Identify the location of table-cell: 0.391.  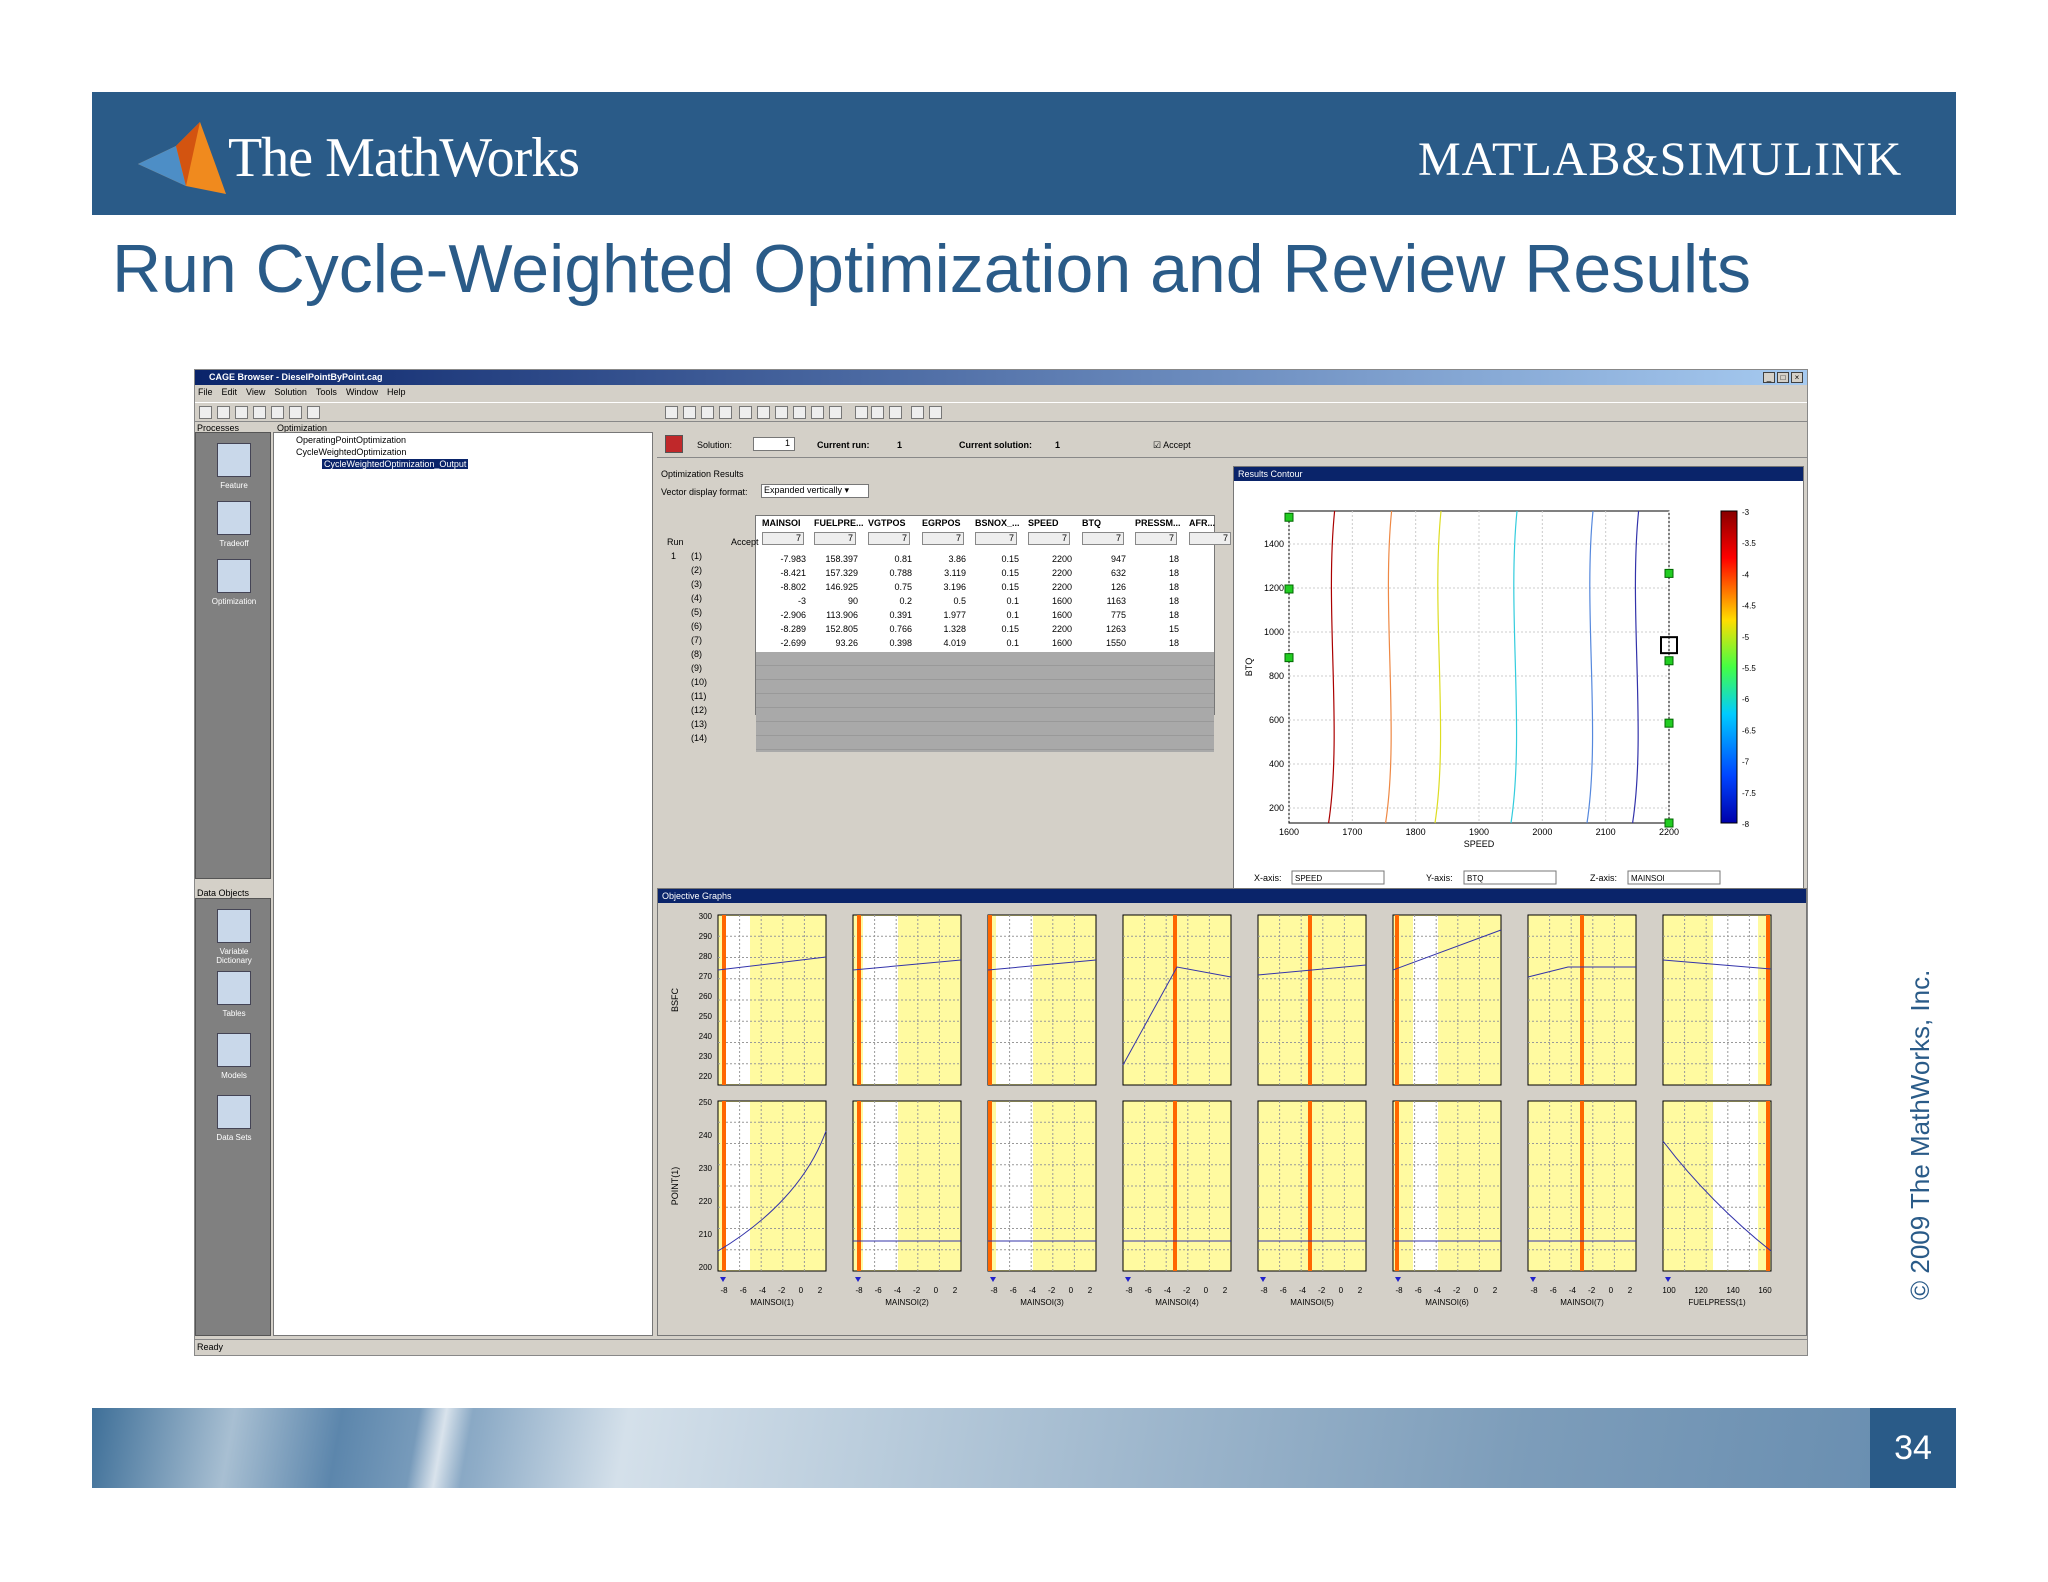
(900, 615).